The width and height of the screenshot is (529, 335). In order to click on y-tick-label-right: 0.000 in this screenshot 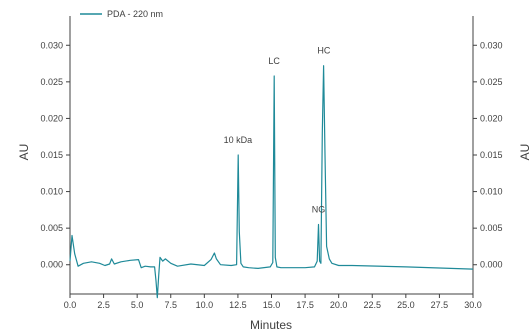, I will do `click(491, 265)`.